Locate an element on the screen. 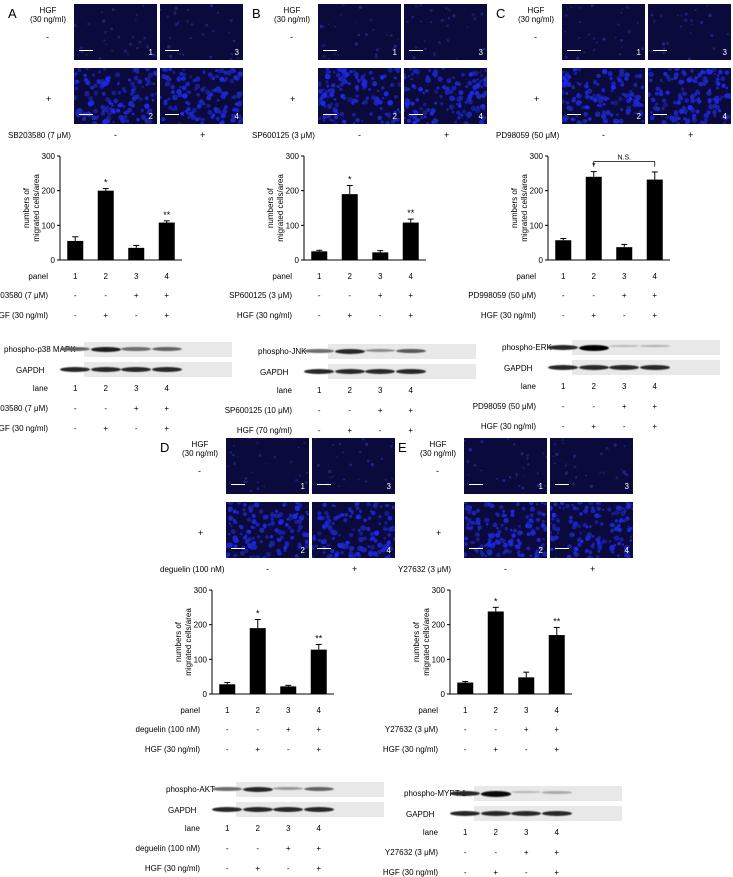  tile-number: 2 is located at coordinates (540, 550).